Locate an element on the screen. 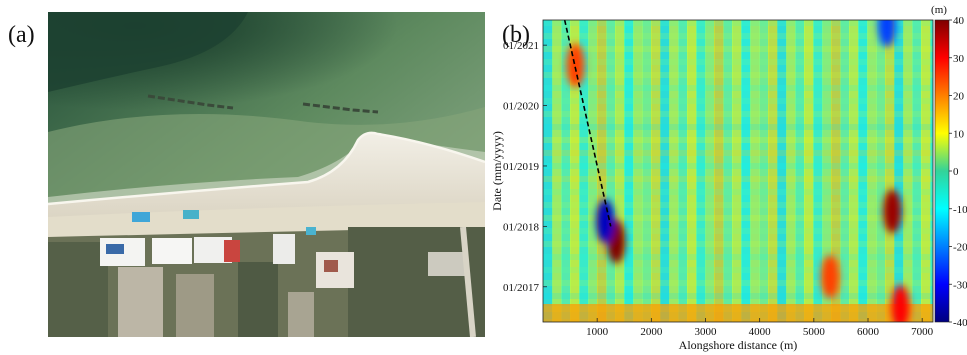  colorbar-ticks: 40 30 20 10 0 -10 -20 -30 -40 is located at coordinates (958, 172).